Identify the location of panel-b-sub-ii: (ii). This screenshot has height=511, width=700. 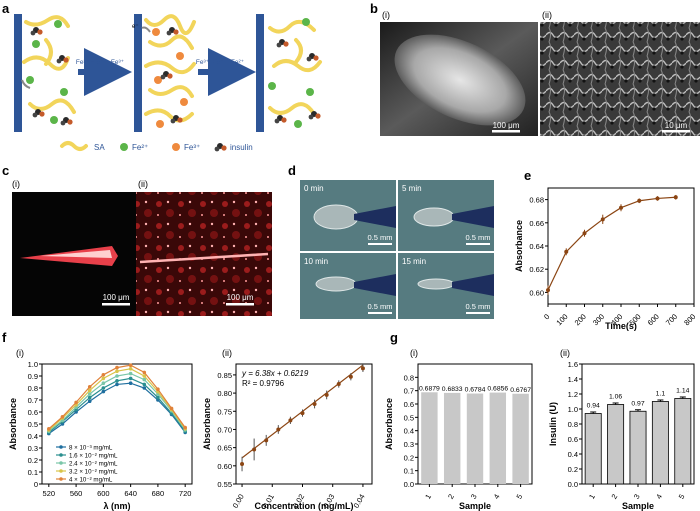
(547, 15).